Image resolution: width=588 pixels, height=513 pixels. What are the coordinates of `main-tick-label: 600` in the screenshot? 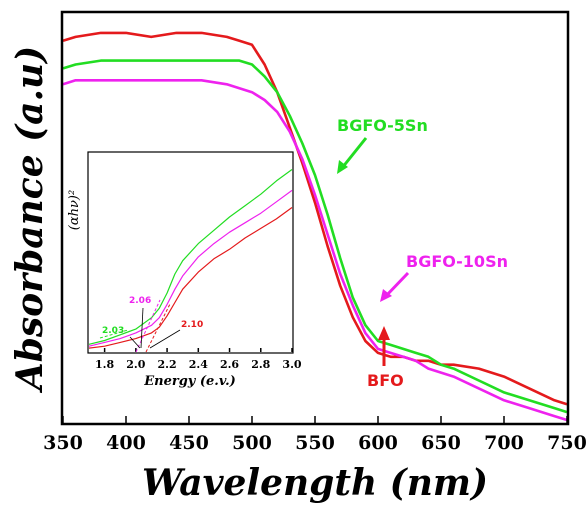 It's located at (378, 443).